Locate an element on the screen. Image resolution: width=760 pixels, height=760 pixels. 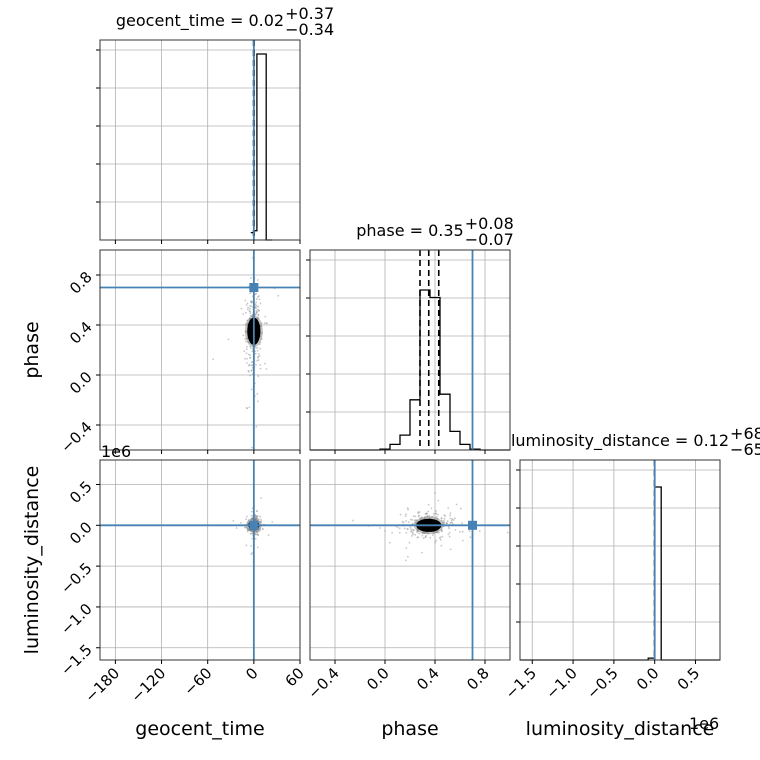
title-upper-error: +0.08 is located at coordinates (489, 223).